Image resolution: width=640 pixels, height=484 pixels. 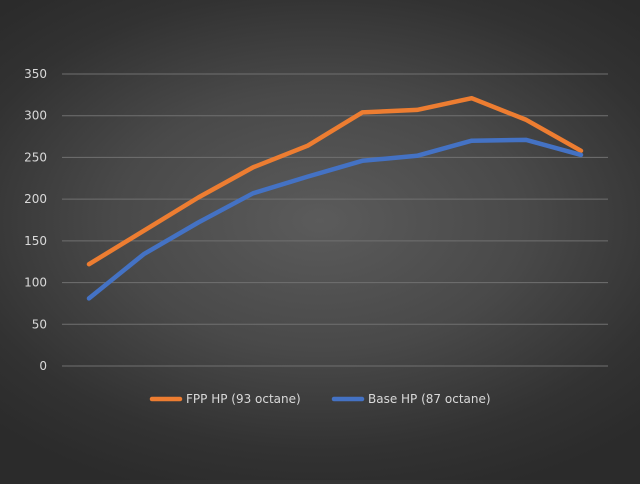 I want to click on legend: FPP HP (93 octane) Base HP (87 octane), so click(x=320, y=399).